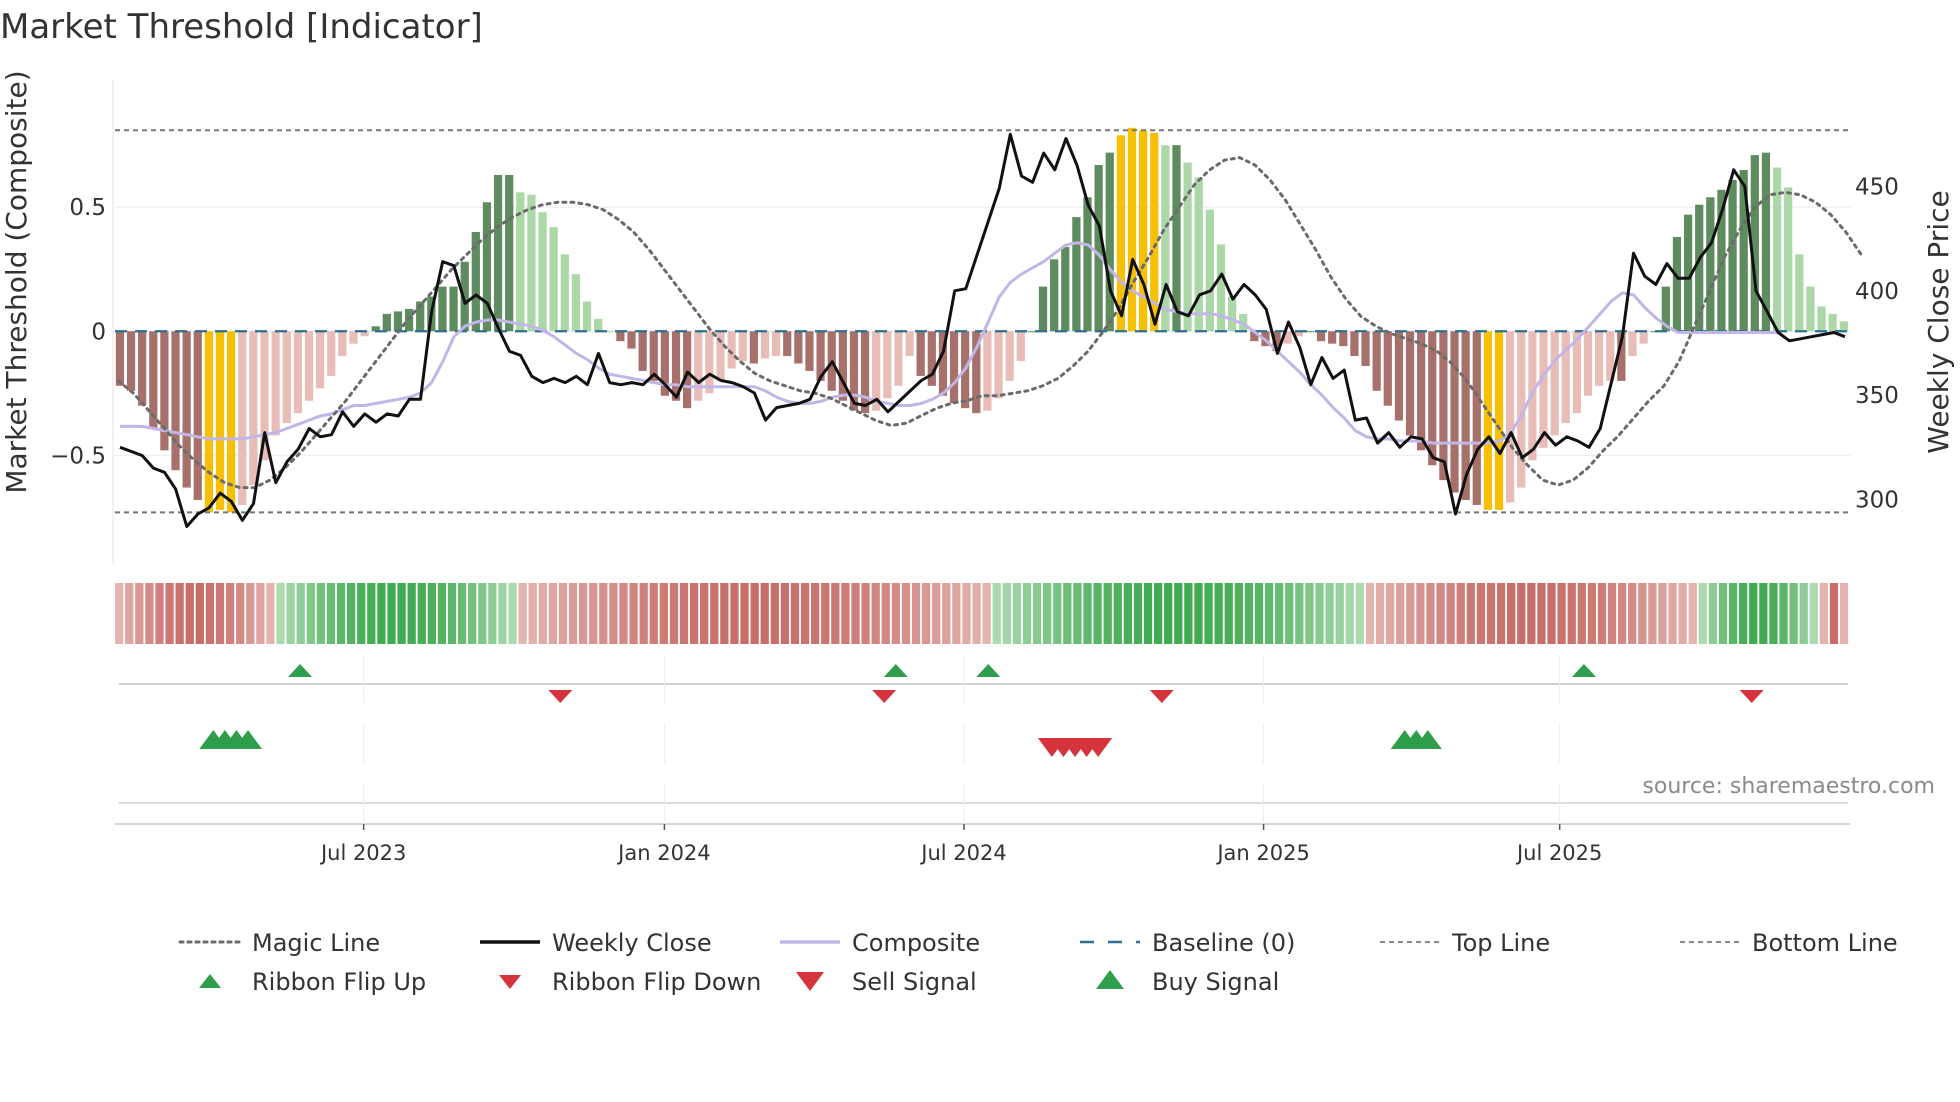 Image resolution: width=1960 pixels, height=1102 pixels. Describe the element at coordinates (1187, 982) in the screenshot. I see `legend-item: Buy Signal` at that location.